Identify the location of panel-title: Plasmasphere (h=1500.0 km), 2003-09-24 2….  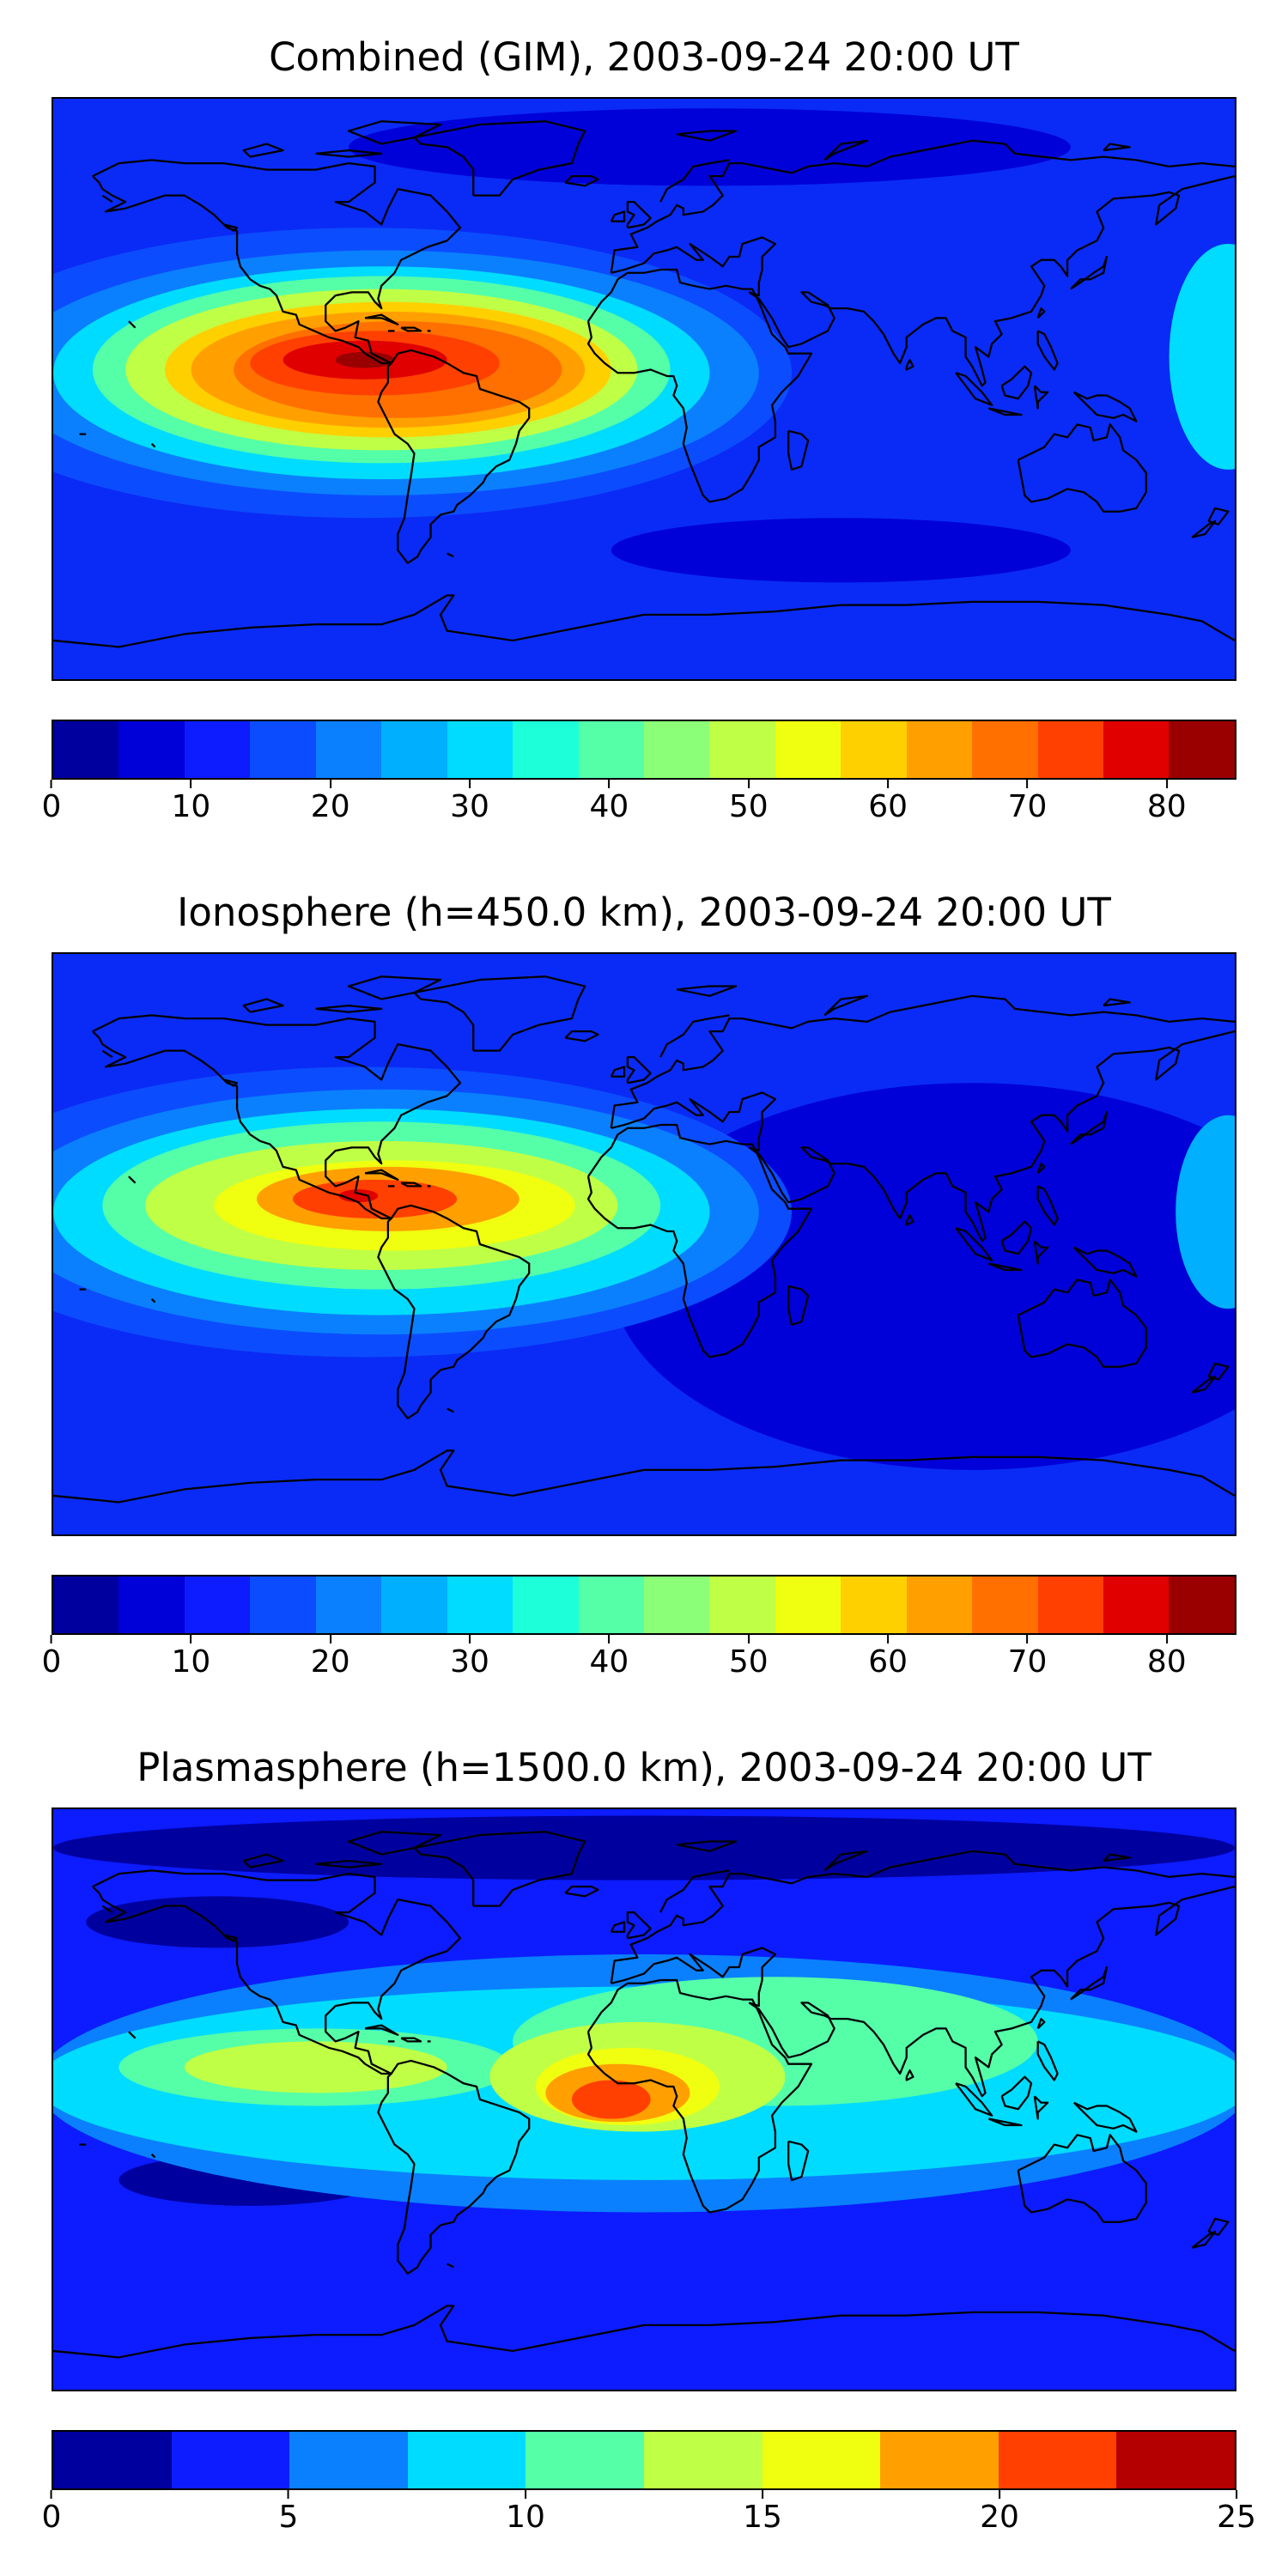
(644, 1768).